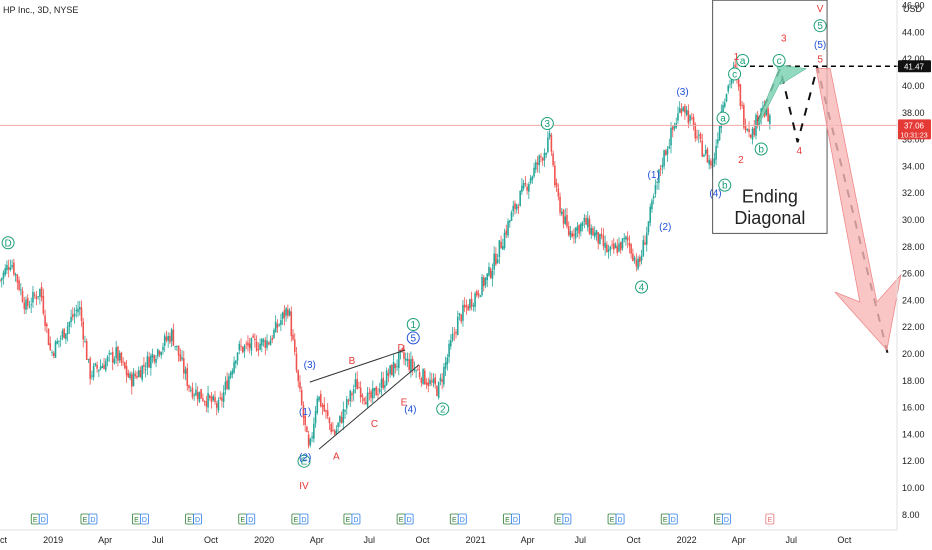 The height and width of the screenshot is (550, 932). What do you see at coordinates (413, 338) in the screenshot?
I see `svg-text: 5` at bounding box center [413, 338].